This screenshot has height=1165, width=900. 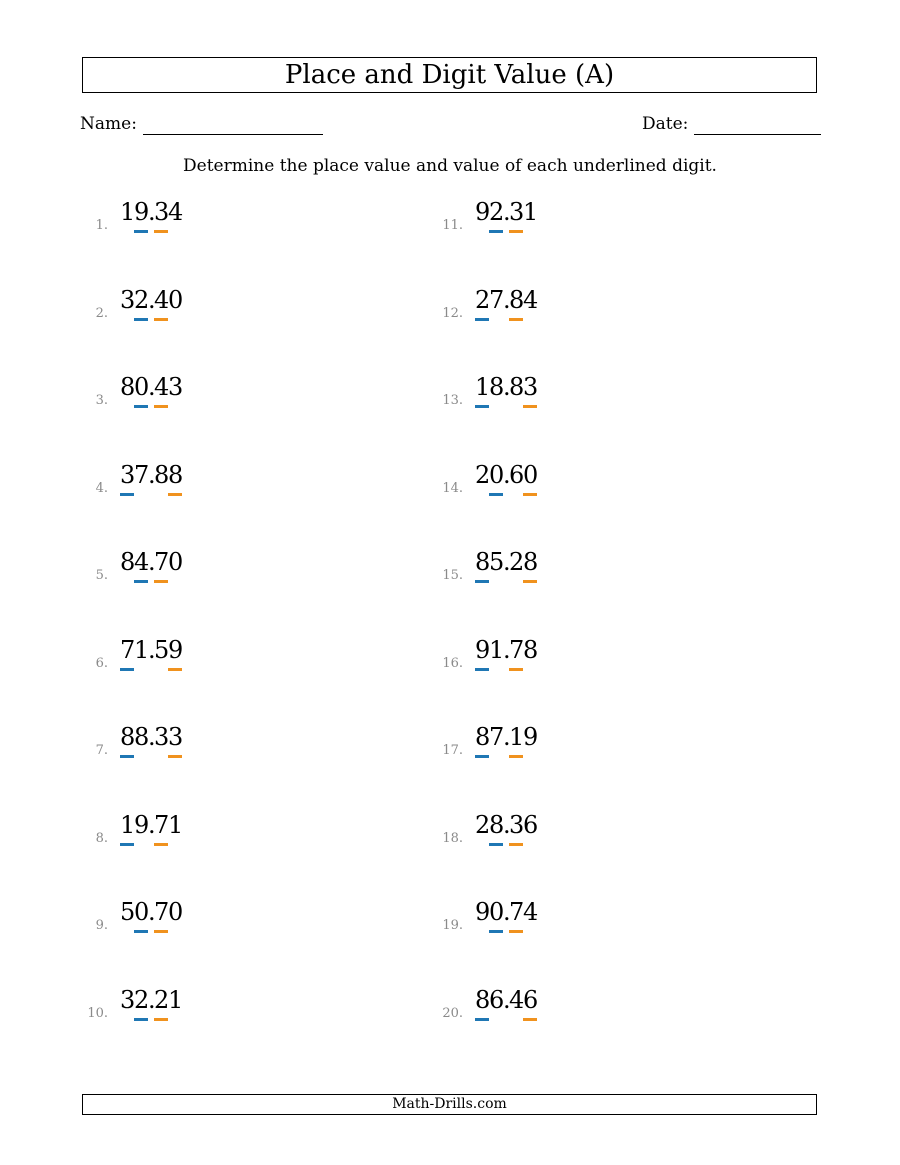 What do you see at coordinates (665, 124) in the screenshot?
I see `date-label: Date:` at bounding box center [665, 124].